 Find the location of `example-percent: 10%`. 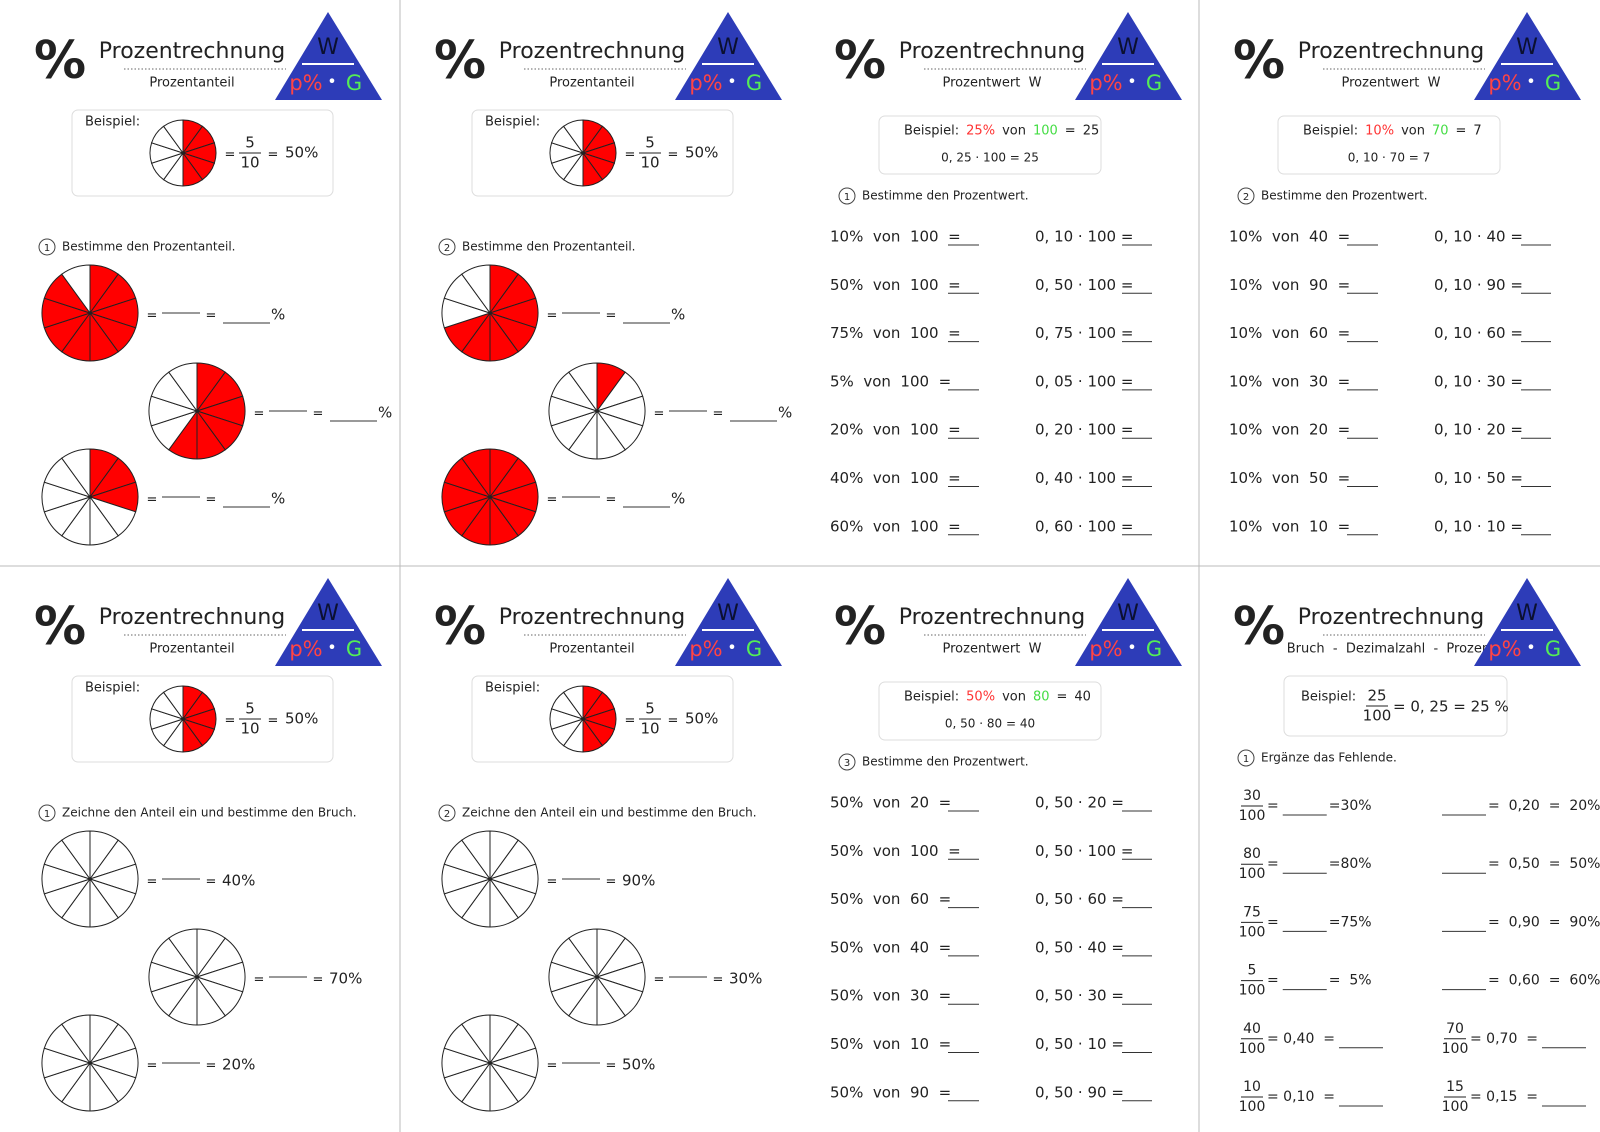

example-percent: 10% is located at coordinates (1379, 131).